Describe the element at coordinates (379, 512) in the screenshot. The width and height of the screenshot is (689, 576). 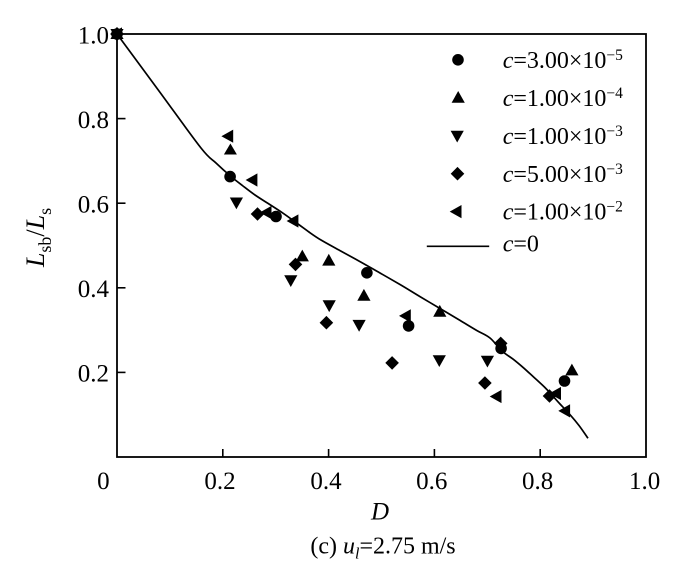
I see `svg-text: D` at that location.